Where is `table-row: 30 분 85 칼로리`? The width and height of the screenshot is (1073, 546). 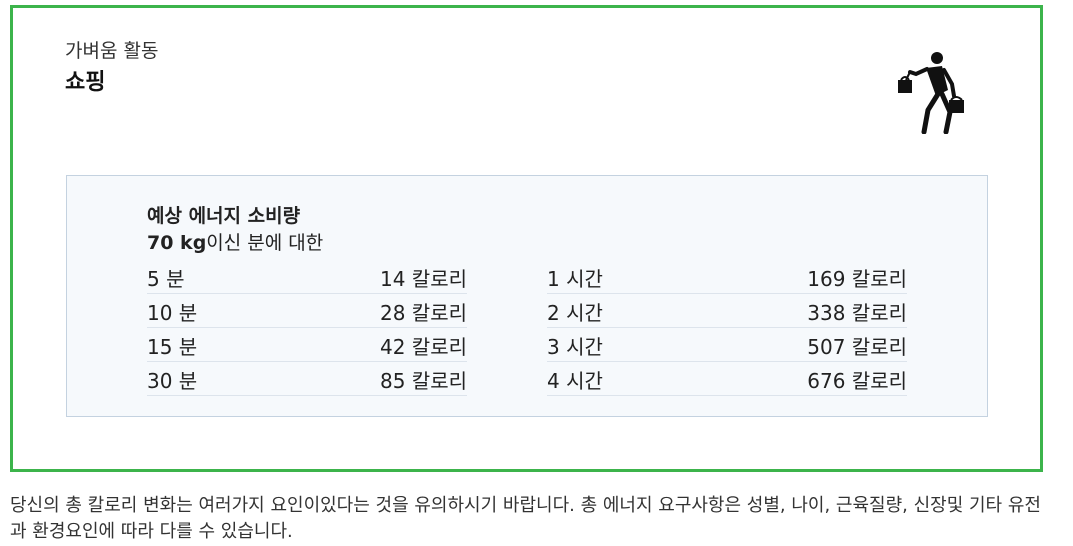
table-row: 30 분 85 칼로리 is located at coordinates (307, 379).